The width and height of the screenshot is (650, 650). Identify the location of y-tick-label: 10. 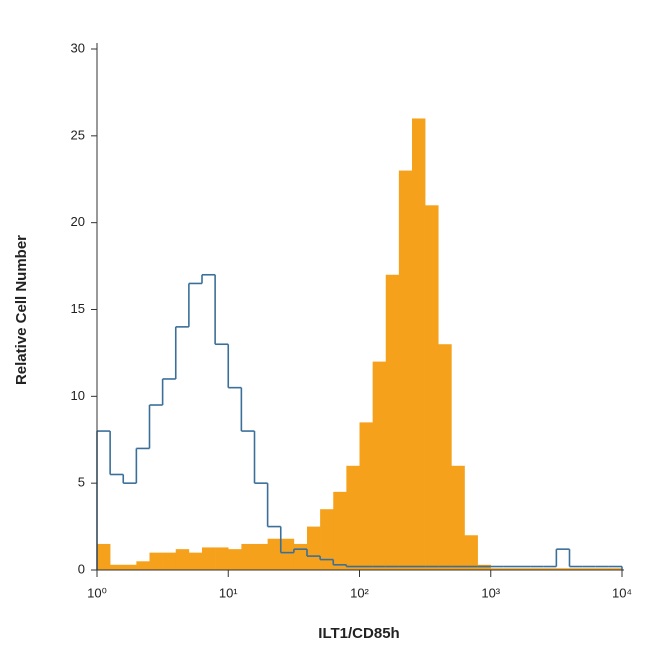
(78, 395).